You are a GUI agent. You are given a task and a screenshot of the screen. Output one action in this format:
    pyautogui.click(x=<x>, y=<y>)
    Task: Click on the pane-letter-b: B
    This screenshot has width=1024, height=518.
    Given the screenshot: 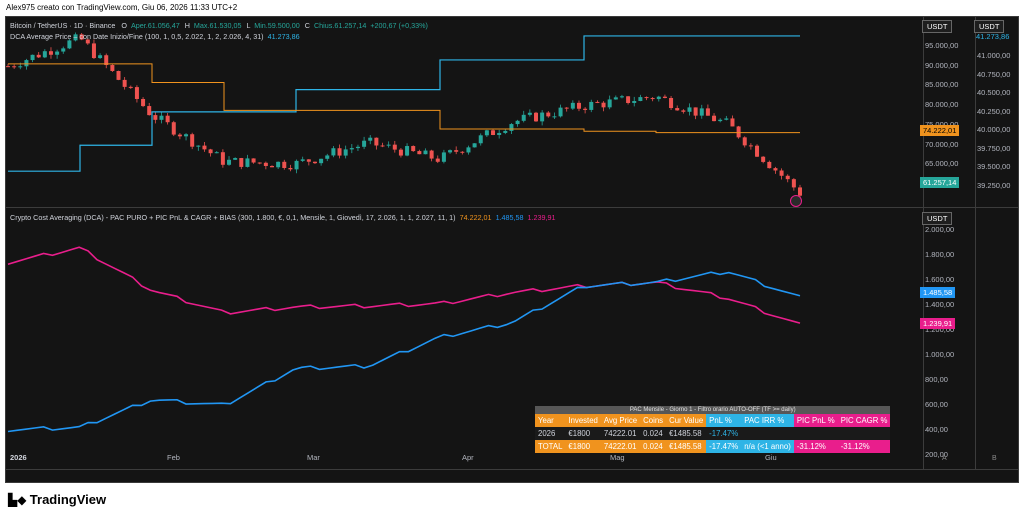 What is the action you would take?
    pyautogui.click(x=994, y=458)
    